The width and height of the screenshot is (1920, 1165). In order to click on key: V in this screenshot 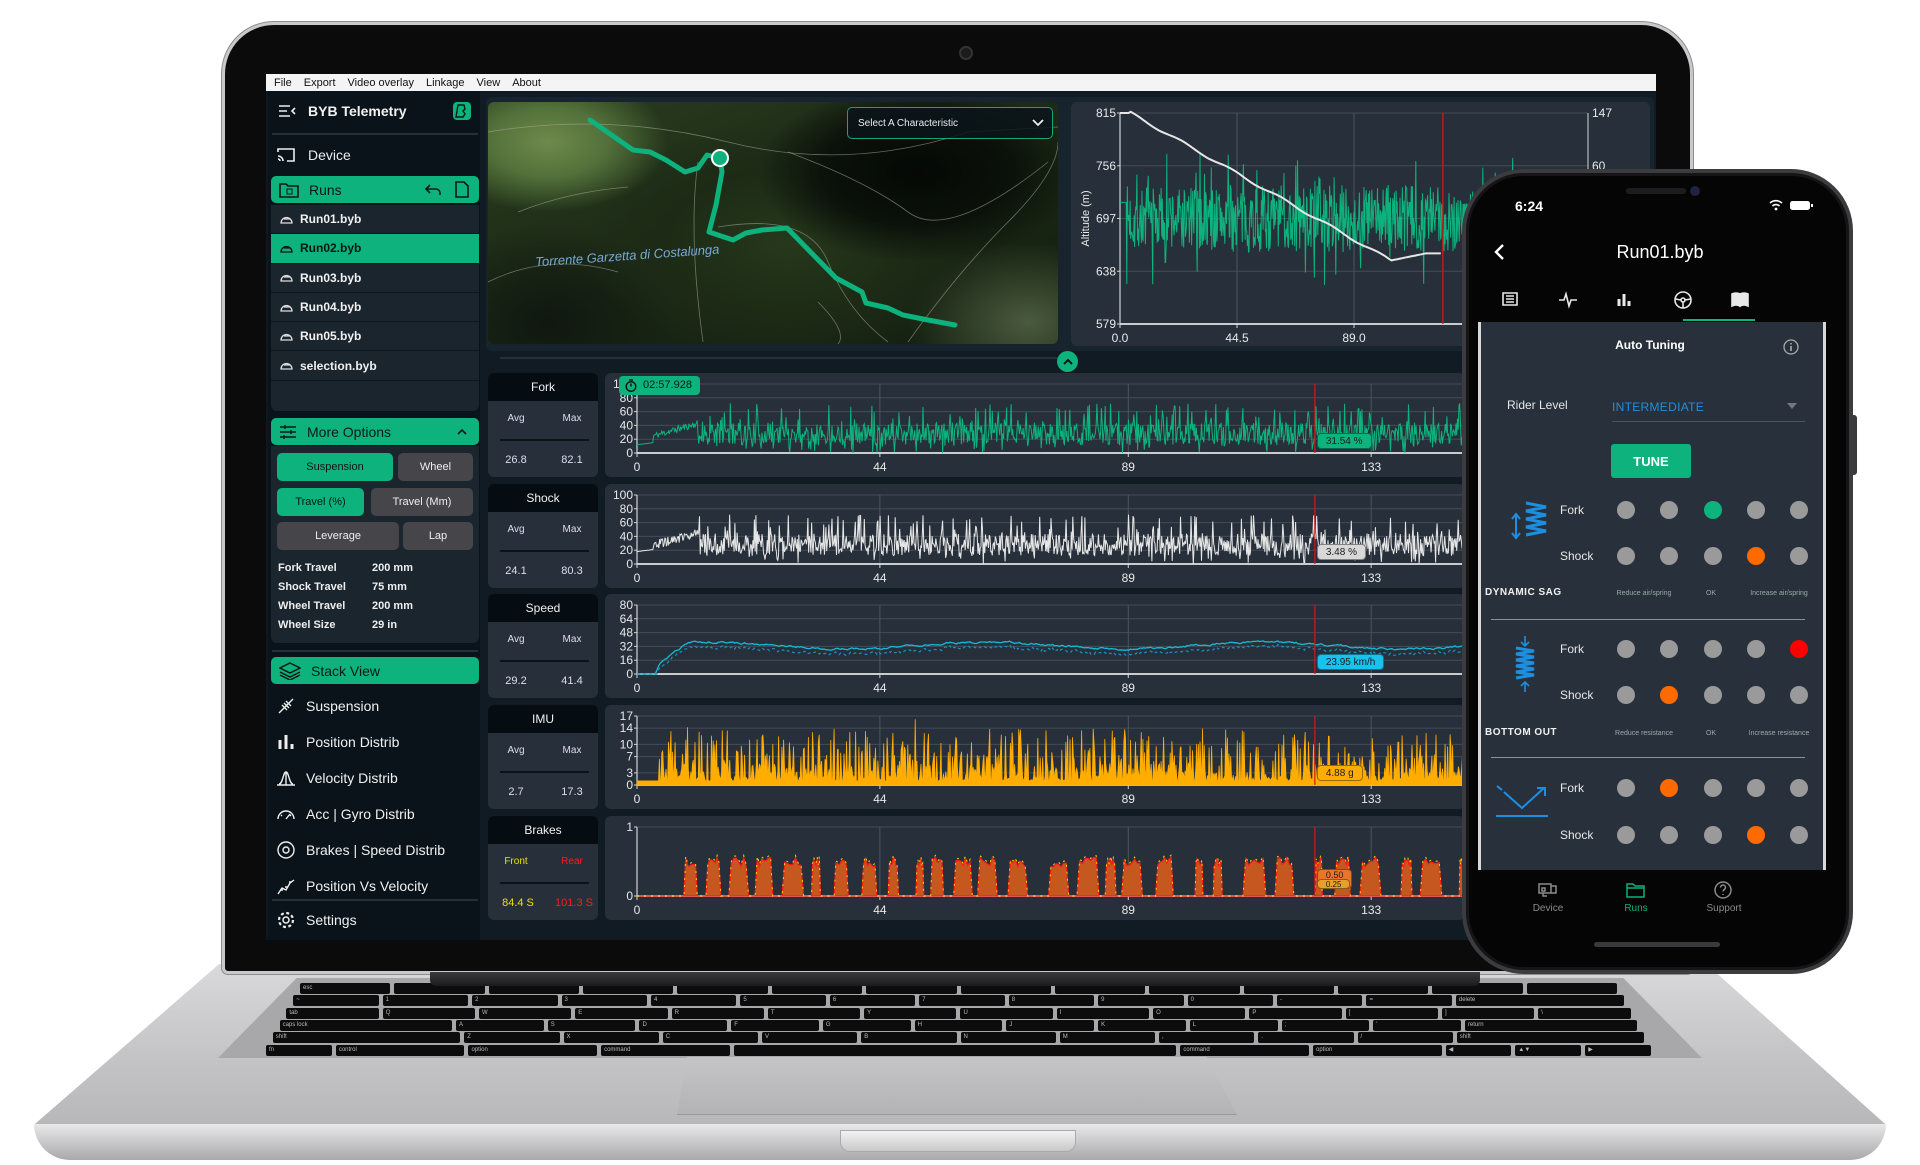, I will do `click(810, 1038)`.